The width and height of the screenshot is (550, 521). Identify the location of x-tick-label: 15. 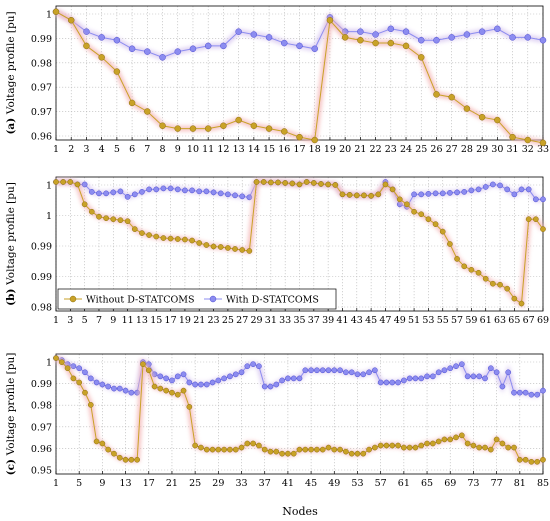
(156, 320).